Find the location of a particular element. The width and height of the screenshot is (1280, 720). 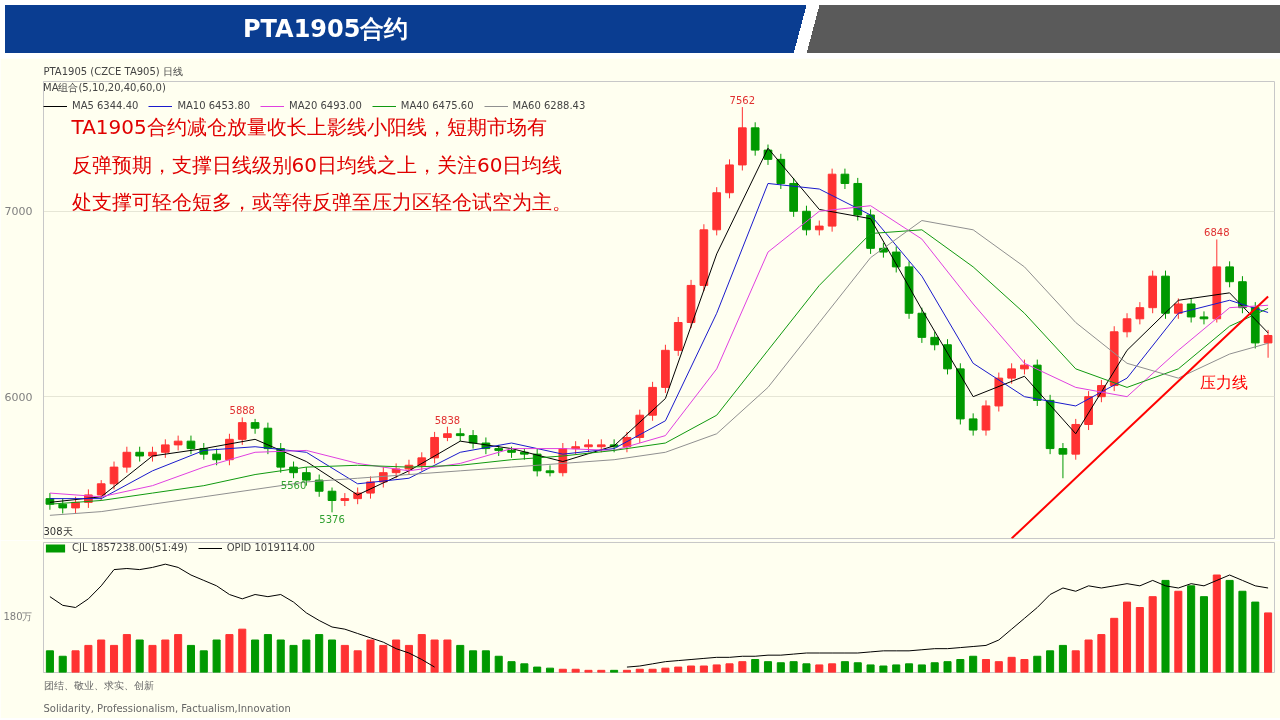

legend-label: CJL 1857238.00(51:49) is located at coordinates (130, 547).